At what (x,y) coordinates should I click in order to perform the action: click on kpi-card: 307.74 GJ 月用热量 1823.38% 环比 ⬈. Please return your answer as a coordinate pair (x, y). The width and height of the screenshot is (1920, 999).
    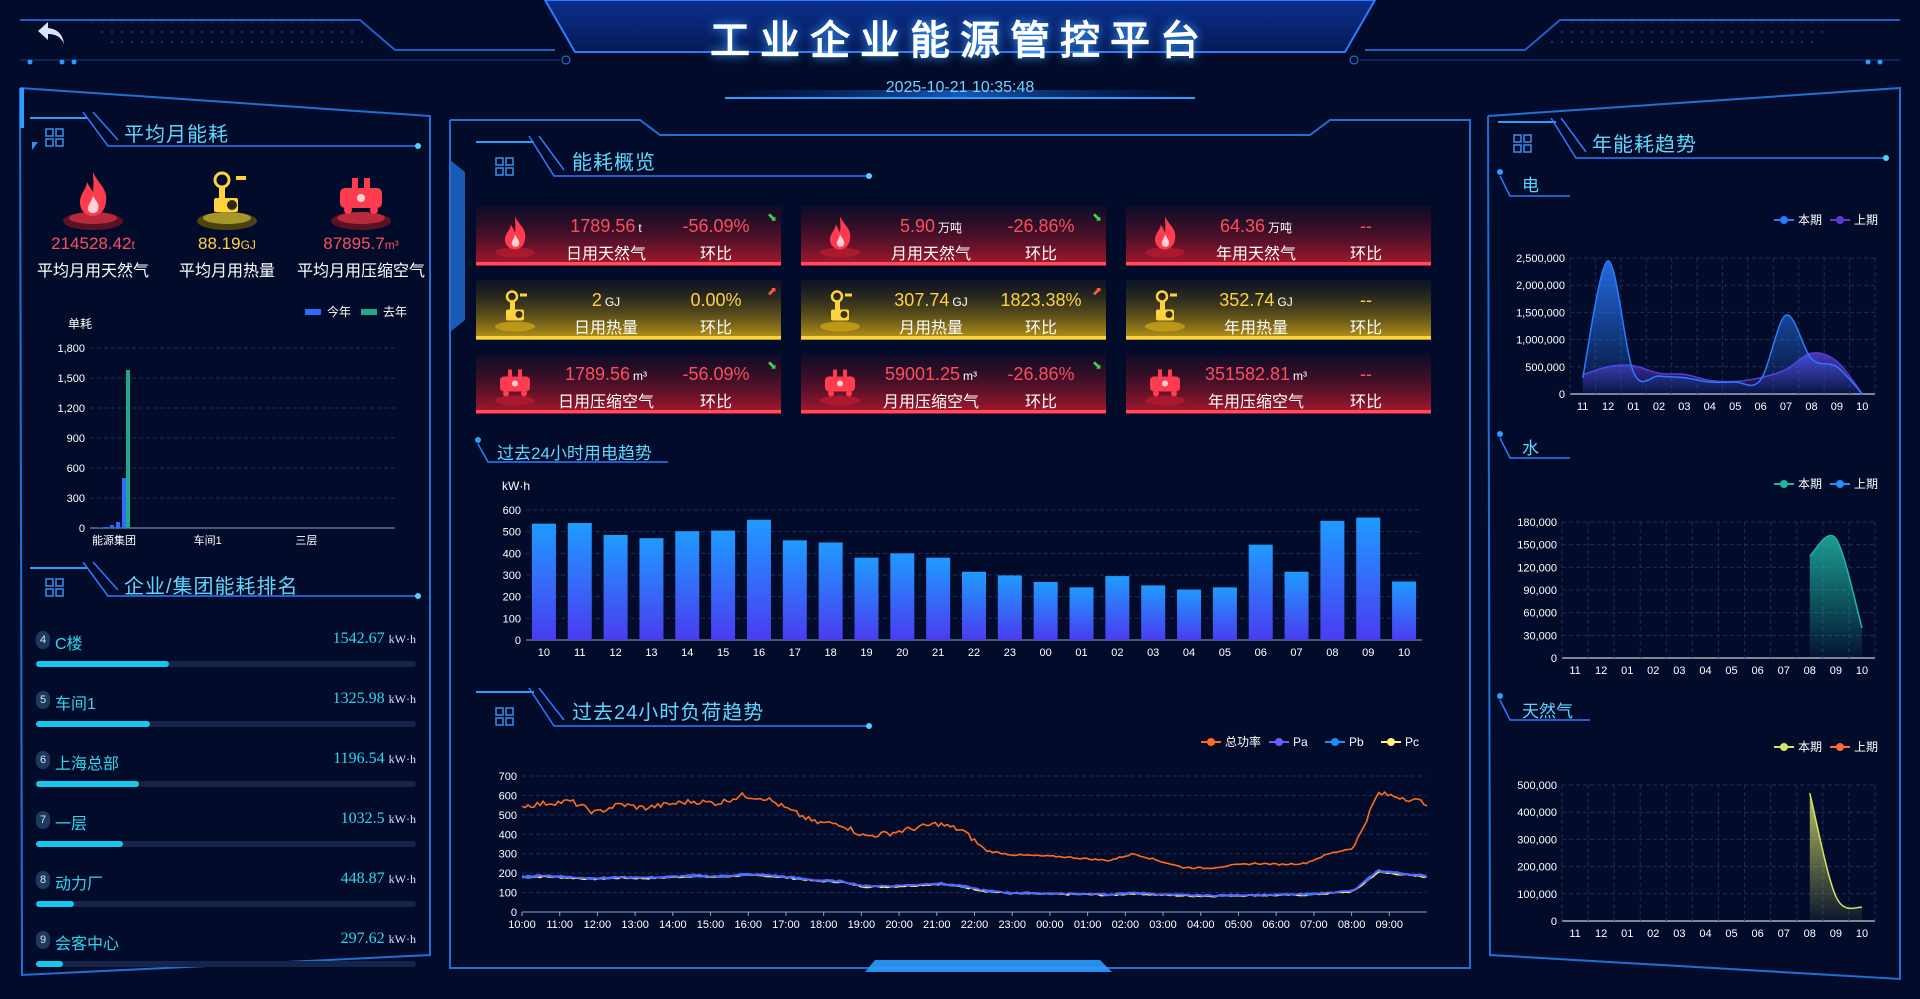
    Looking at the image, I should click on (953, 310).